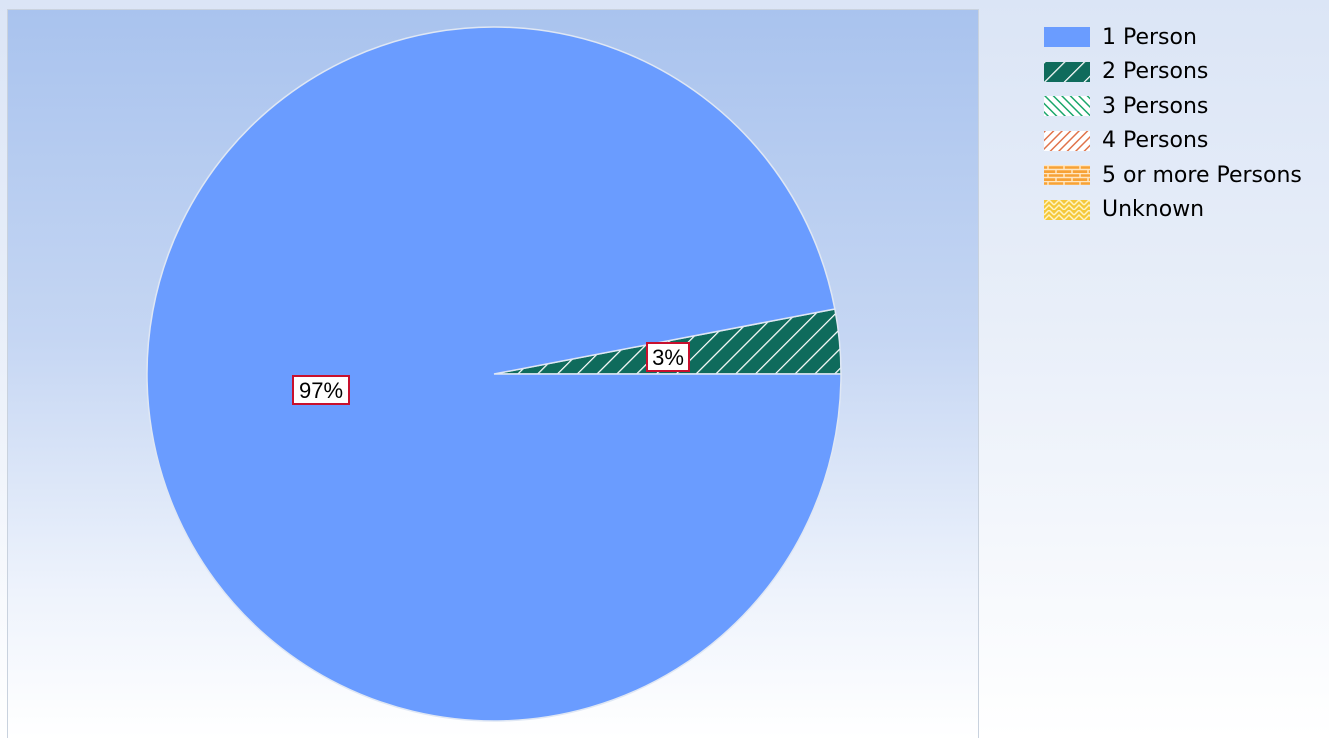 The width and height of the screenshot is (1329, 738). I want to click on legend-label: 5 or more Persons, so click(1202, 175).